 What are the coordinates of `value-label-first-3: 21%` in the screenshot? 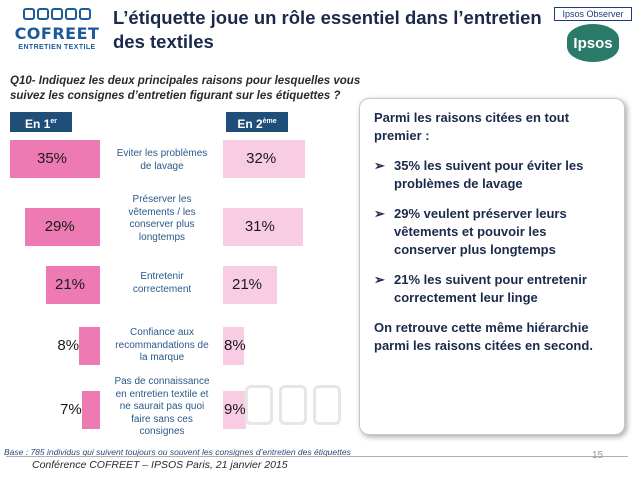 It's located at (70, 284).